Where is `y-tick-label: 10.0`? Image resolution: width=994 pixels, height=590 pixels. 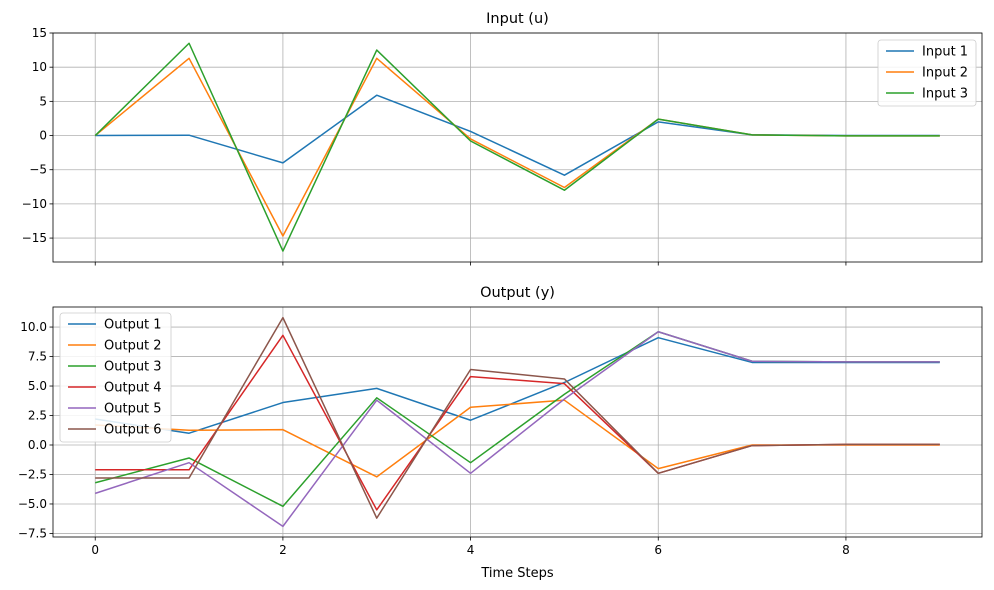 y-tick-label: 10.0 is located at coordinates (33, 327).